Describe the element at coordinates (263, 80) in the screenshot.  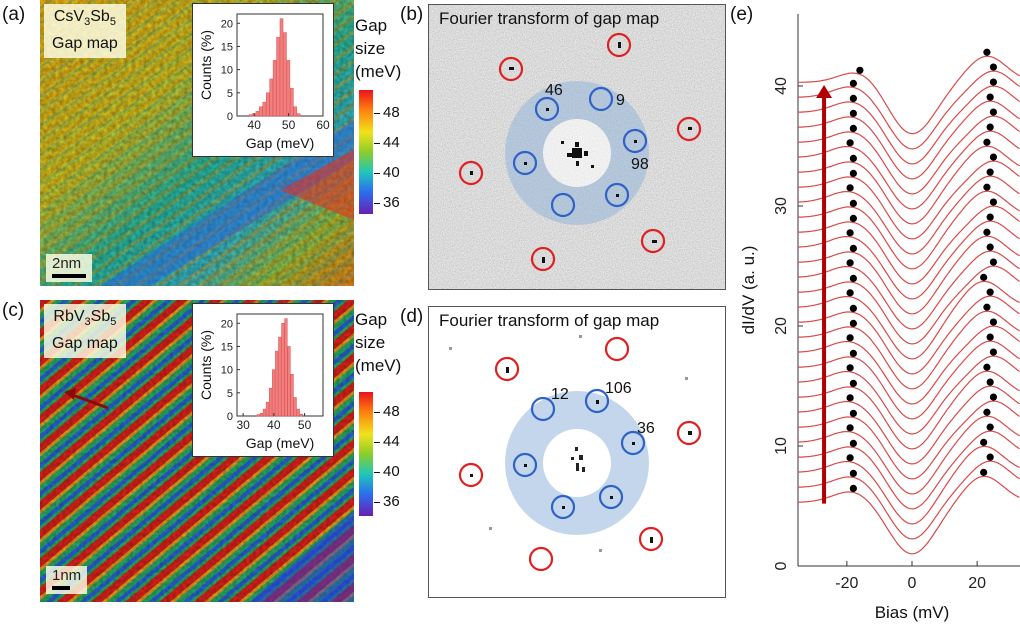
I see `cs-histogram-inset: 0 5 10 15 20 40 50 60 Gap (meV) Counts (%)` at that location.